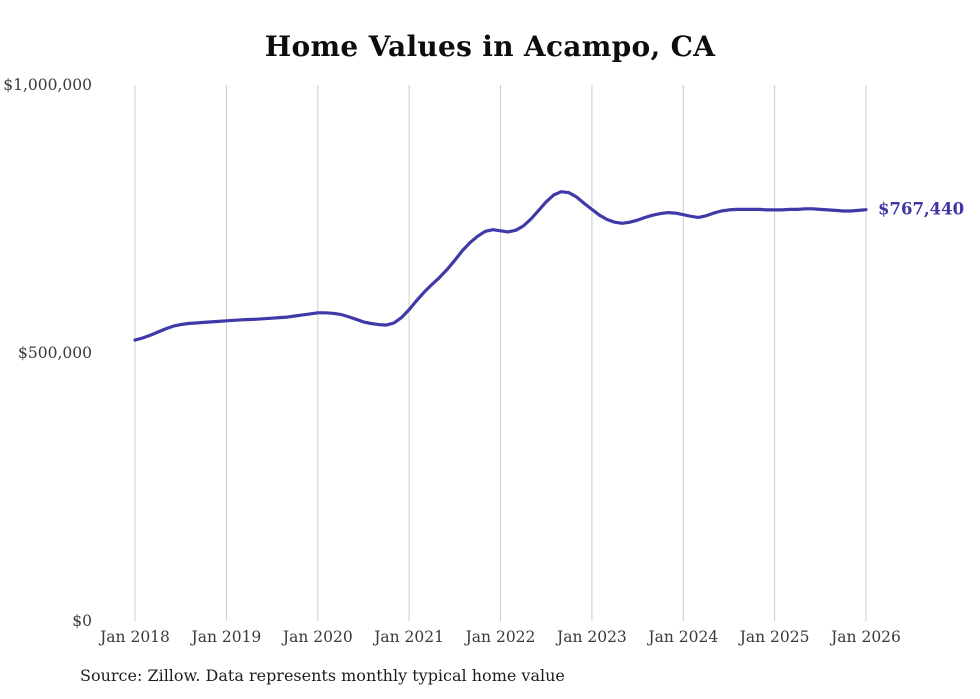  I want to click on x-tick-label: Jan 2020, so click(317, 637).